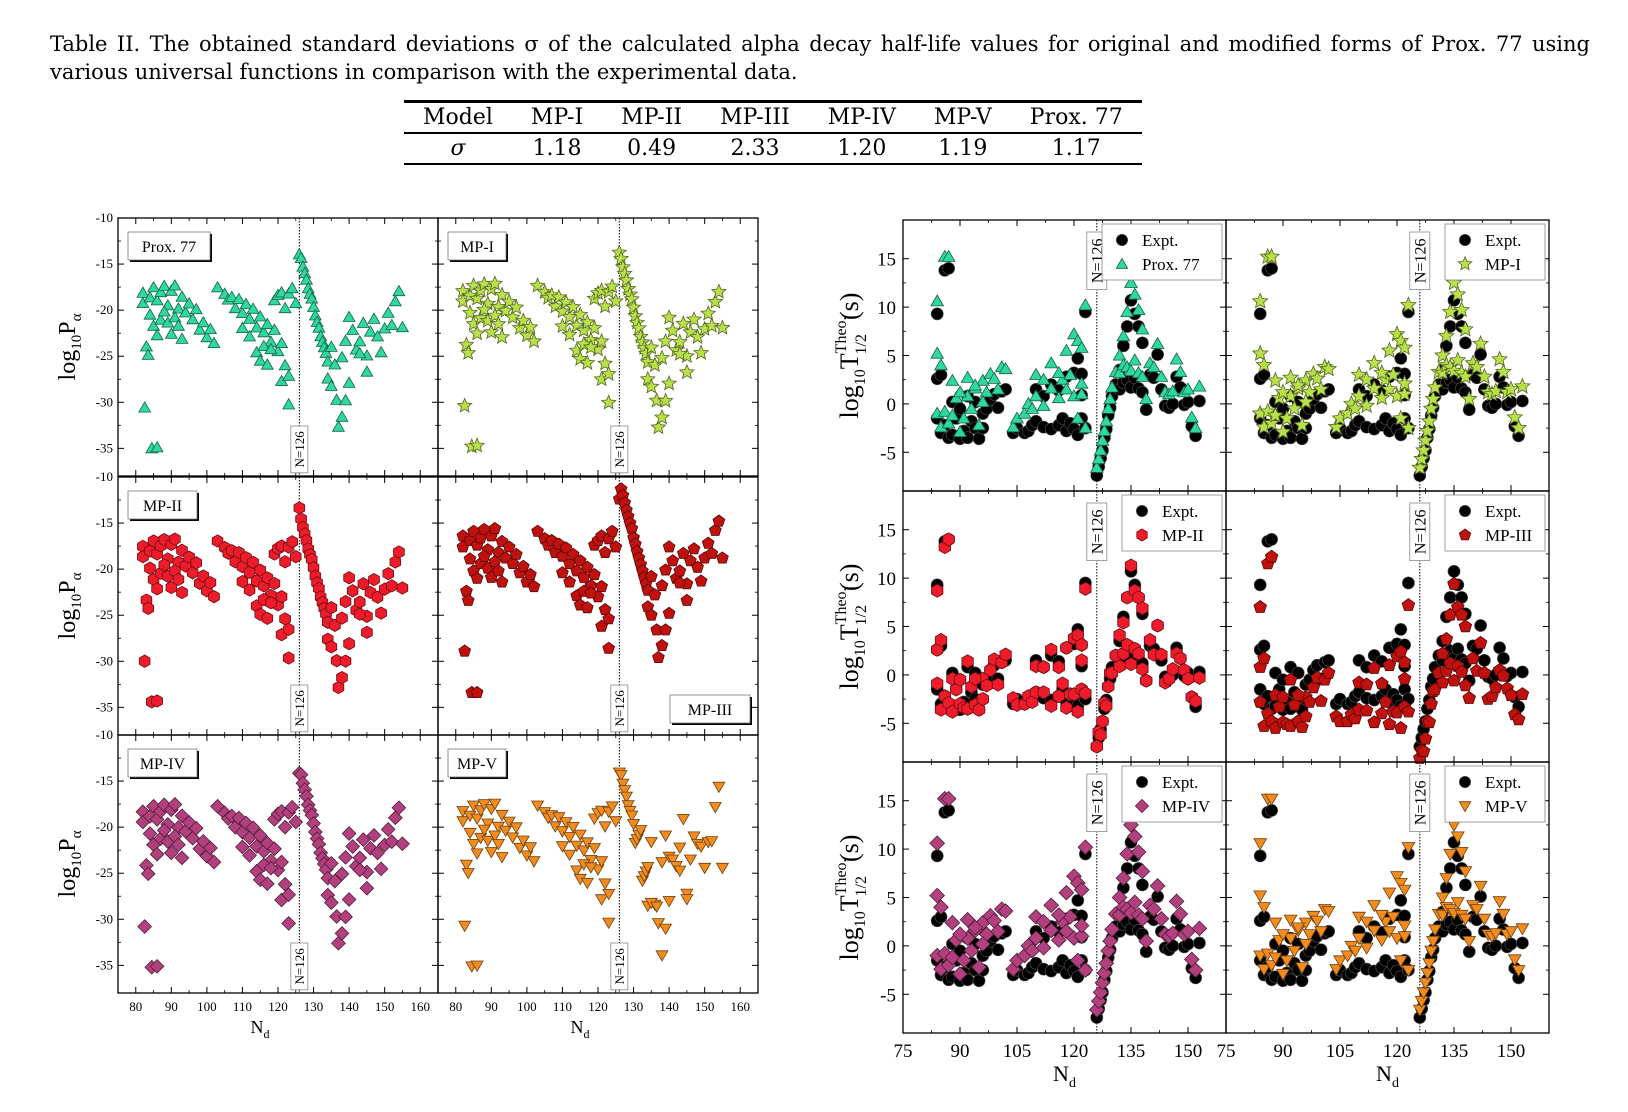 This screenshot has width=1628, height=1112. What do you see at coordinates (886, 260) in the screenshot?
I see `y-tick-label: 15` at bounding box center [886, 260].